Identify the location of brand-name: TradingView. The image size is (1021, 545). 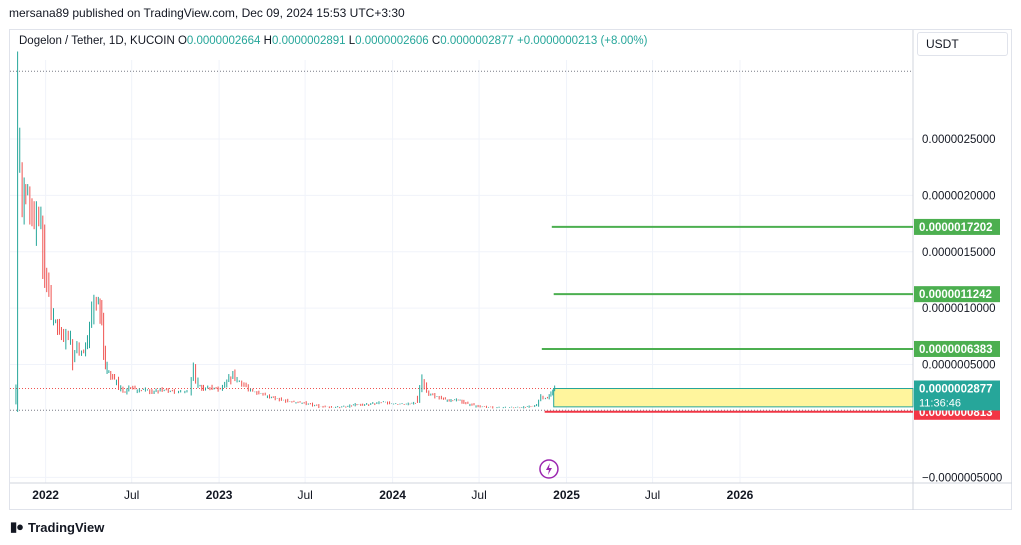
(66, 527).